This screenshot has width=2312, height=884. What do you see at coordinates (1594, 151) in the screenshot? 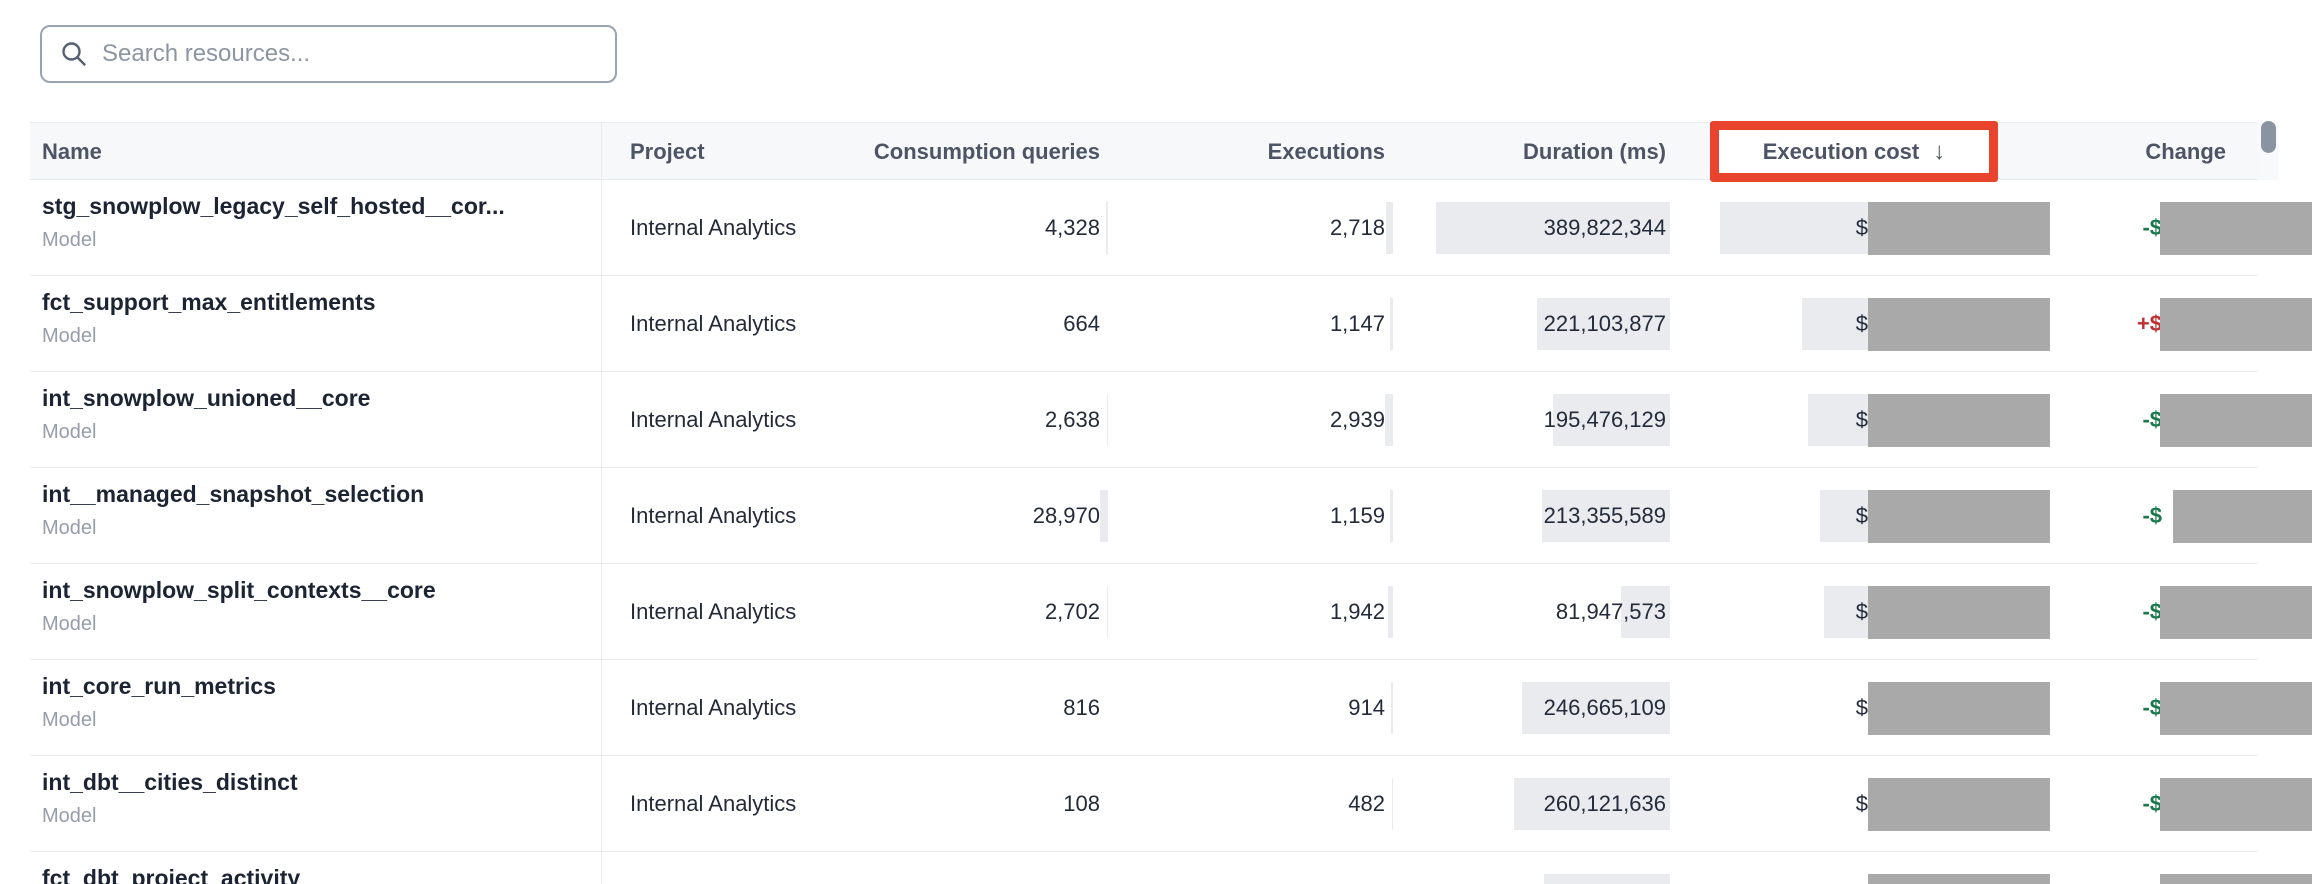
I see `column-header-duration: Duration (ms)` at bounding box center [1594, 151].